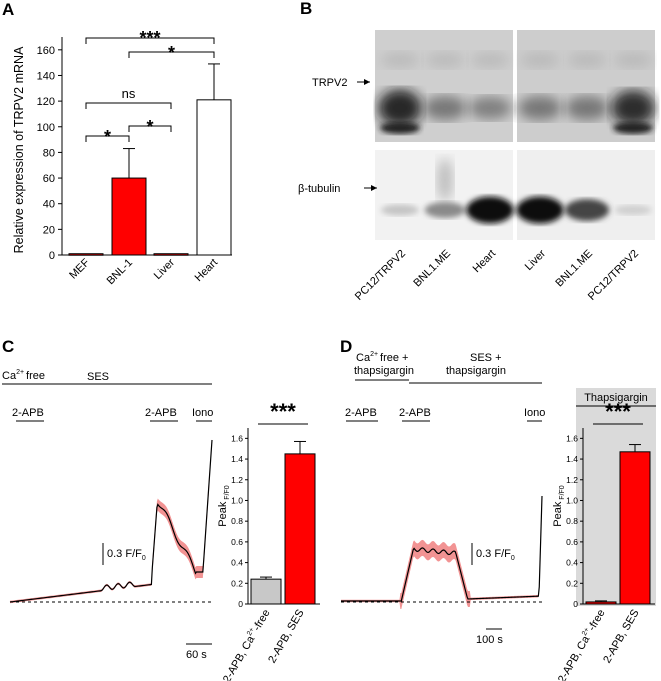  What do you see at coordinates (28, 413) in the screenshot?
I see `trace-c-stim-1: 2-APB` at bounding box center [28, 413].